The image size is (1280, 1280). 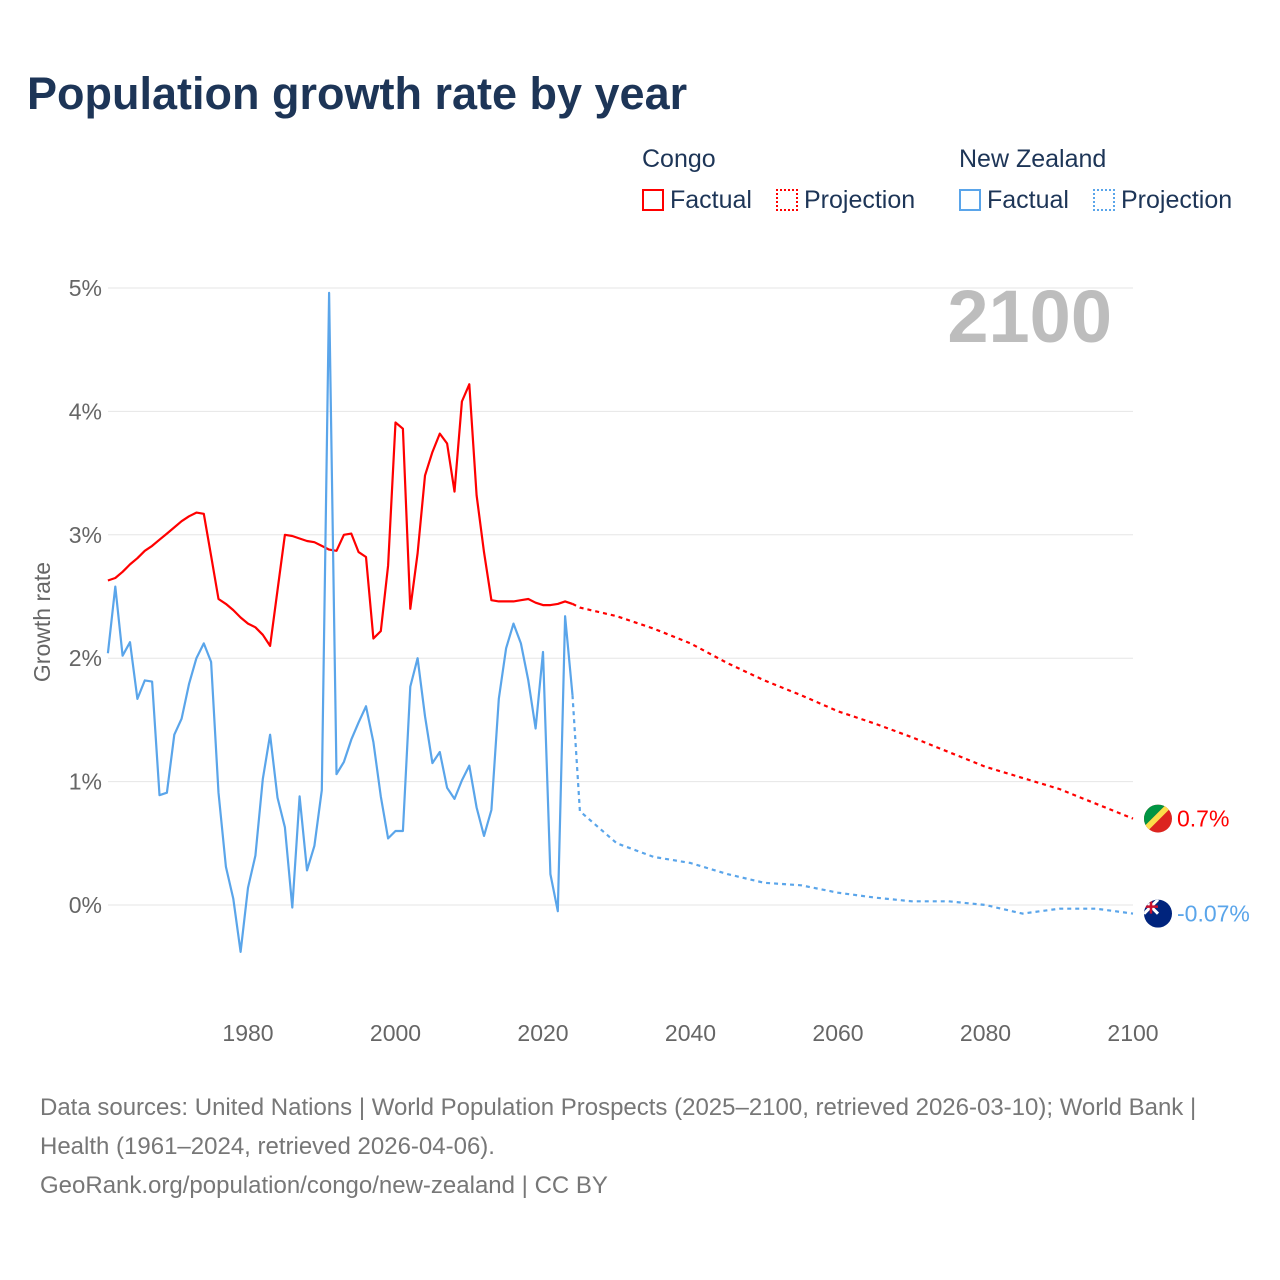 What do you see at coordinates (85, 288) in the screenshot?
I see `y-tick-label: 5%` at bounding box center [85, 288].